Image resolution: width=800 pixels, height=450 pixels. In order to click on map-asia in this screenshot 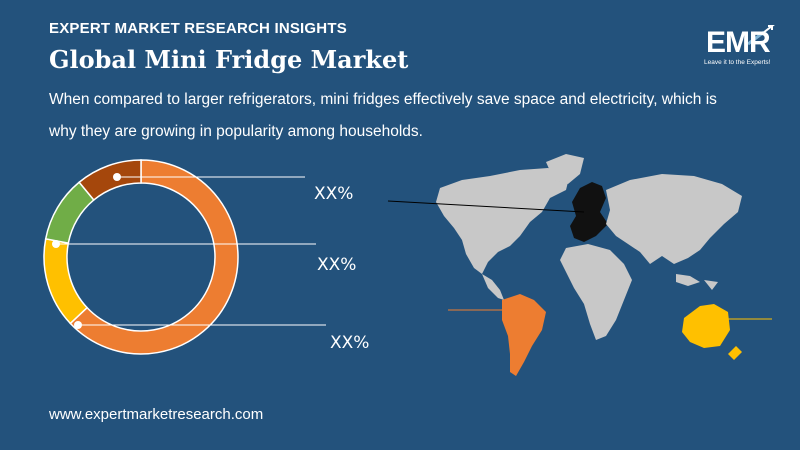, I will do `click(674, 219)`.